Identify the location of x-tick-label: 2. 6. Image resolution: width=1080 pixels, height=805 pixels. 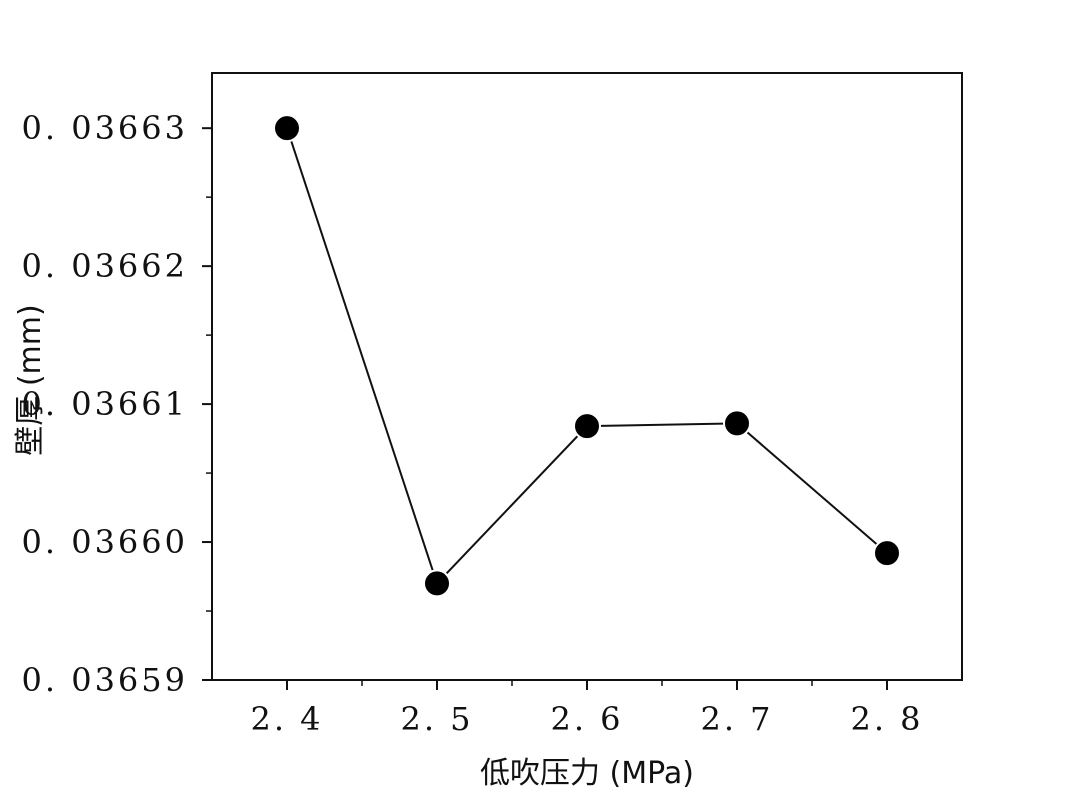
(586, 719).